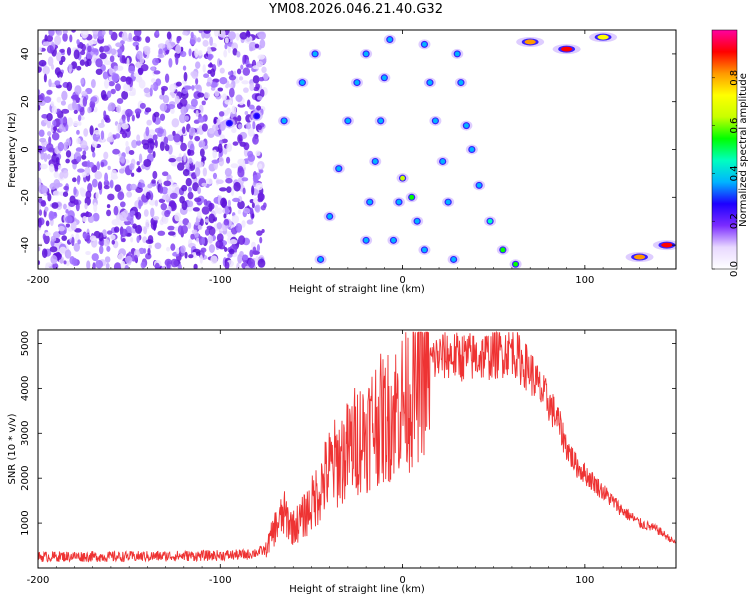  I want to click on colorbar-tick-label: 0.2, so click(734, 221).